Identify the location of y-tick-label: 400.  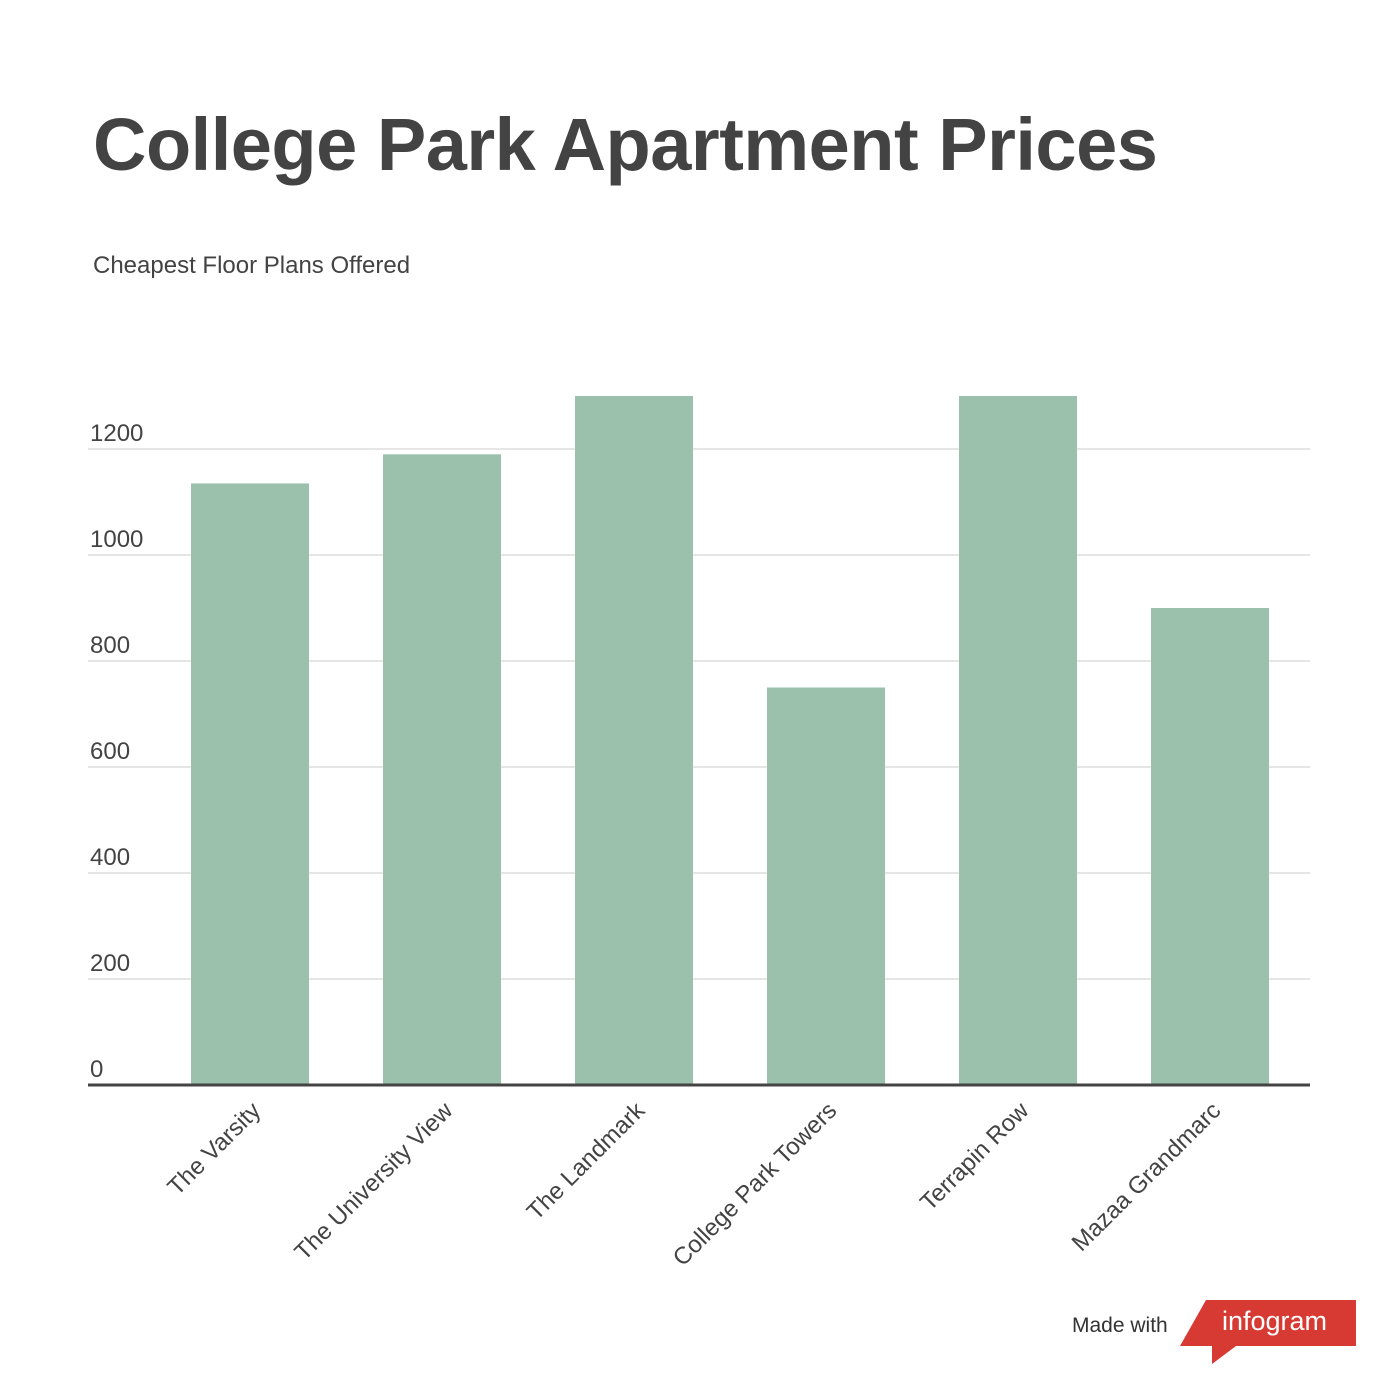
(110, 857).